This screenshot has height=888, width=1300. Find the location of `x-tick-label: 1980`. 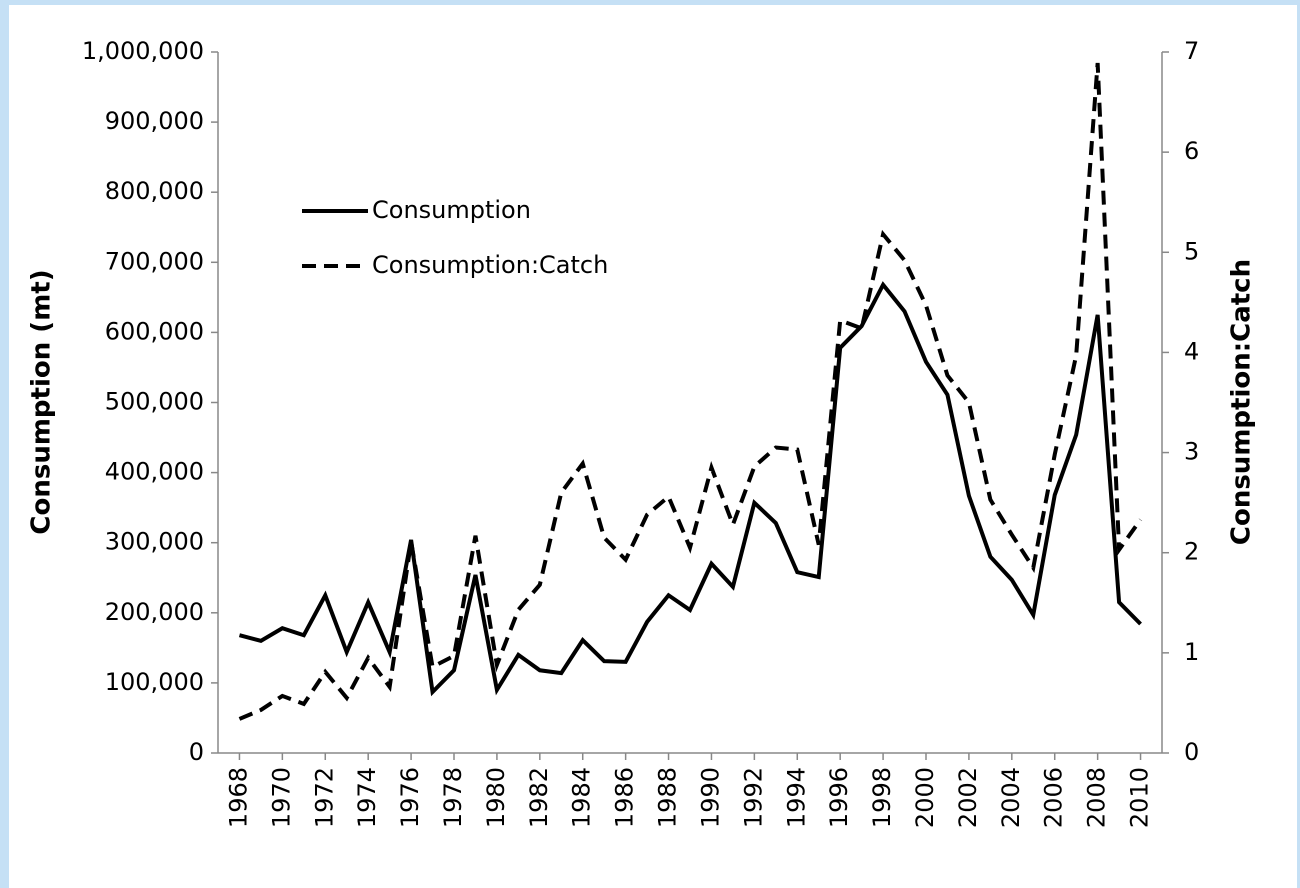

x-tick-label: 1980 is located at coordinates (496, 797).